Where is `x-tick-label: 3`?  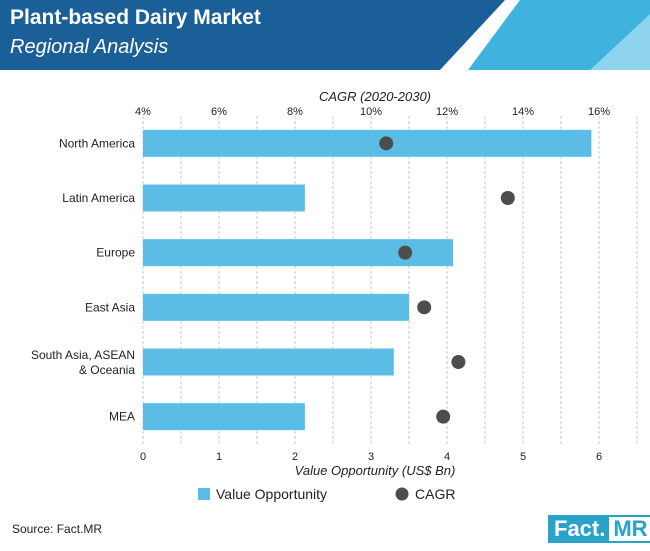 x-tick-label: 3 is located at coordinates (371, 457).